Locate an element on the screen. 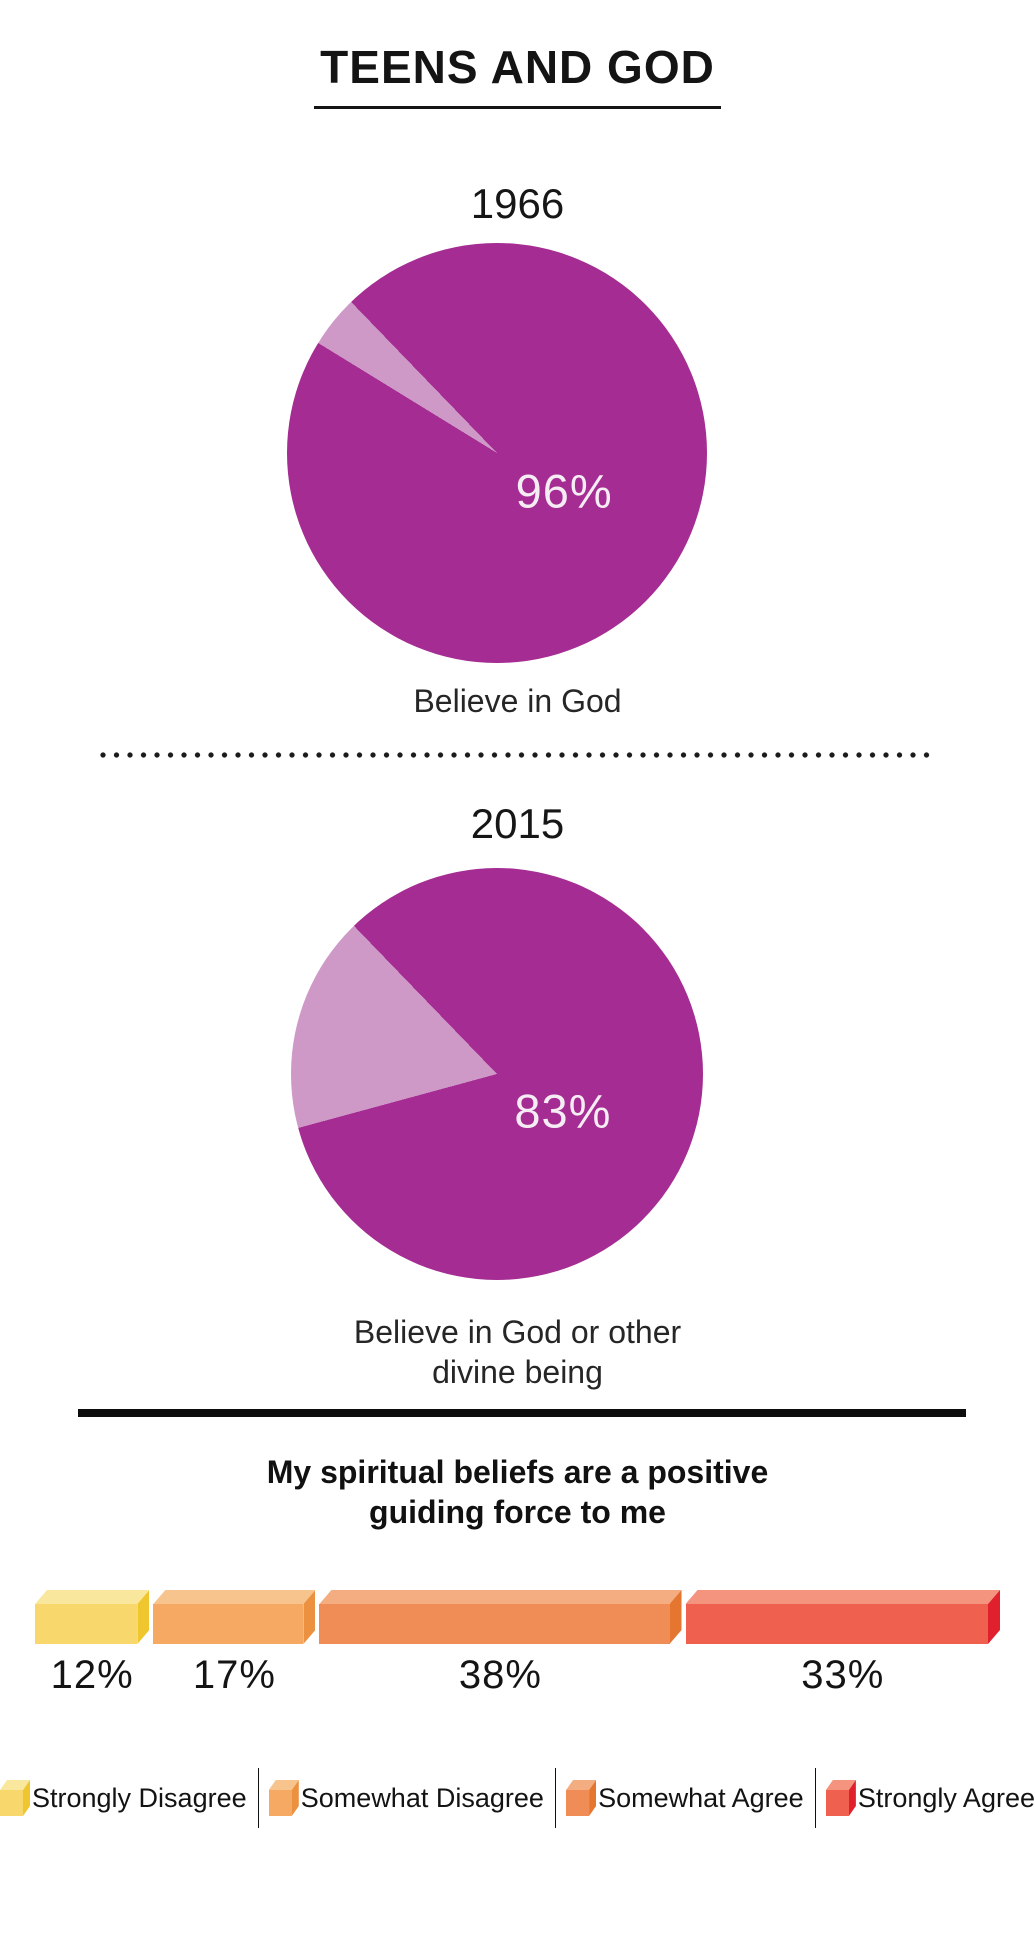 The height and width of the screenshot is (1950, 1035). bar-label-somewhat-agree: 38% is located at coordinates (500, 1675).